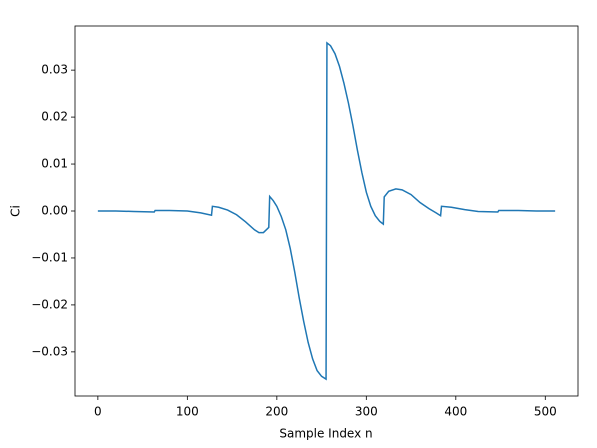 The width and height of the screenshot is (597, 448). I want to click on y-tick-label: 0.02, so click(54, 117).